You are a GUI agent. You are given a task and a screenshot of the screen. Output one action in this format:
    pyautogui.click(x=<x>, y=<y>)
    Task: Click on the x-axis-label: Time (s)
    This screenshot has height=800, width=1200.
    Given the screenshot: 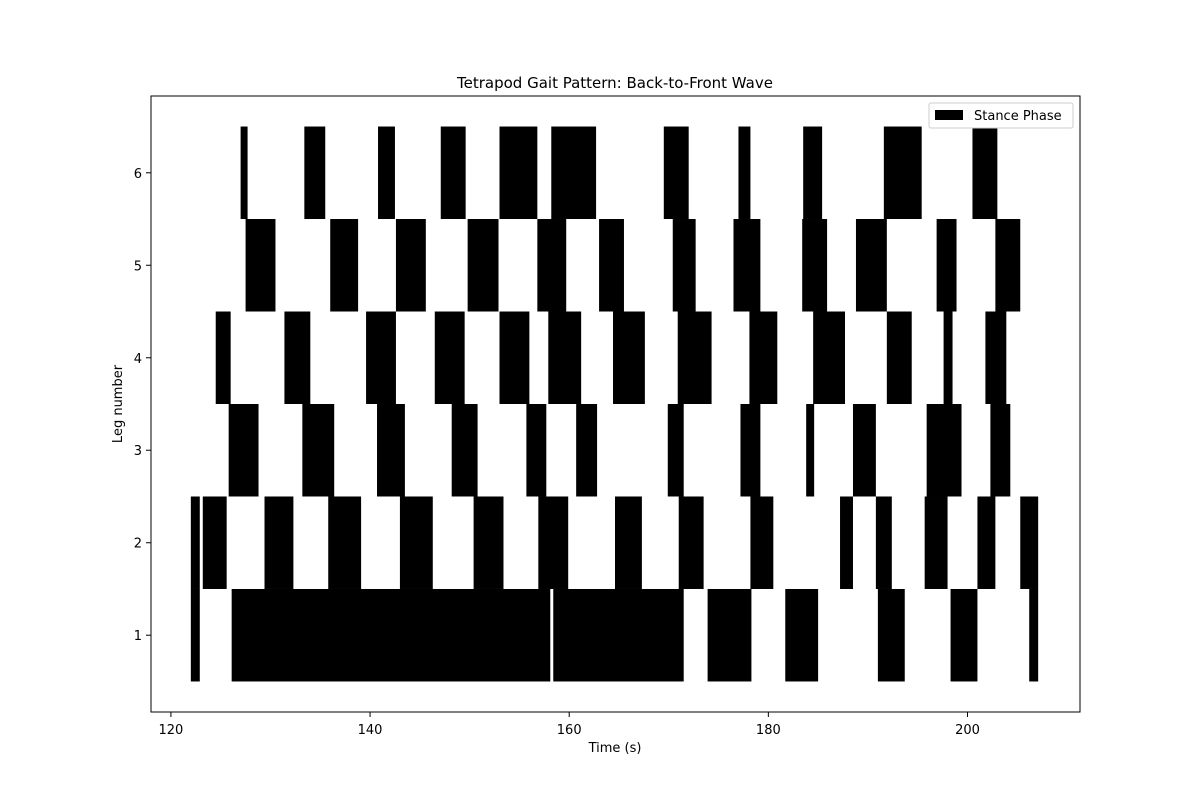 What is the action you would take?
    pyautogui.click(x=615, y=748)
    